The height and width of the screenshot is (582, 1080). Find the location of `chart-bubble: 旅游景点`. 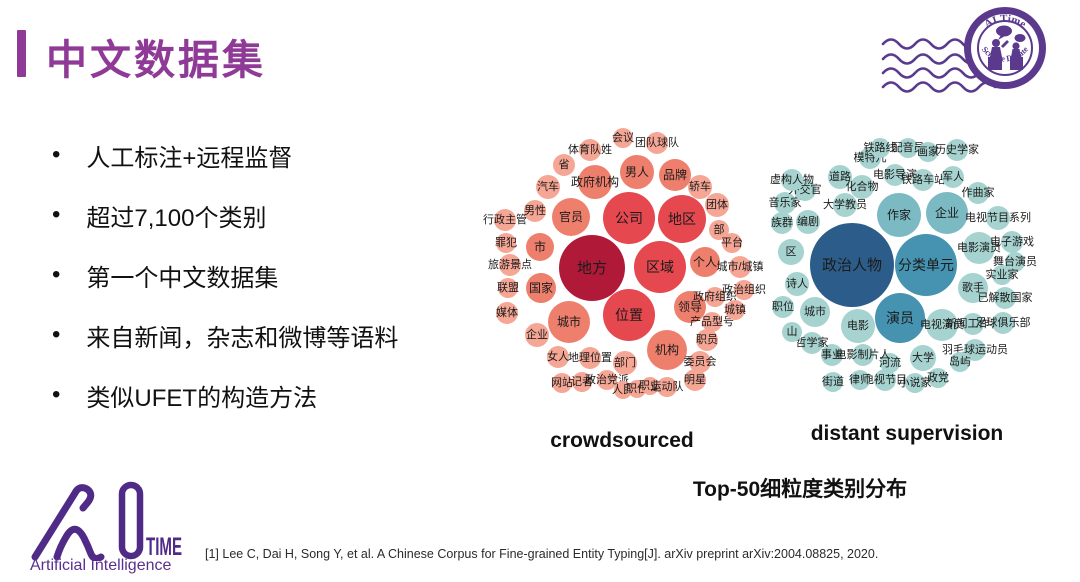

chart-bubble: 旅游景点 is located at coordinates (510, 265).